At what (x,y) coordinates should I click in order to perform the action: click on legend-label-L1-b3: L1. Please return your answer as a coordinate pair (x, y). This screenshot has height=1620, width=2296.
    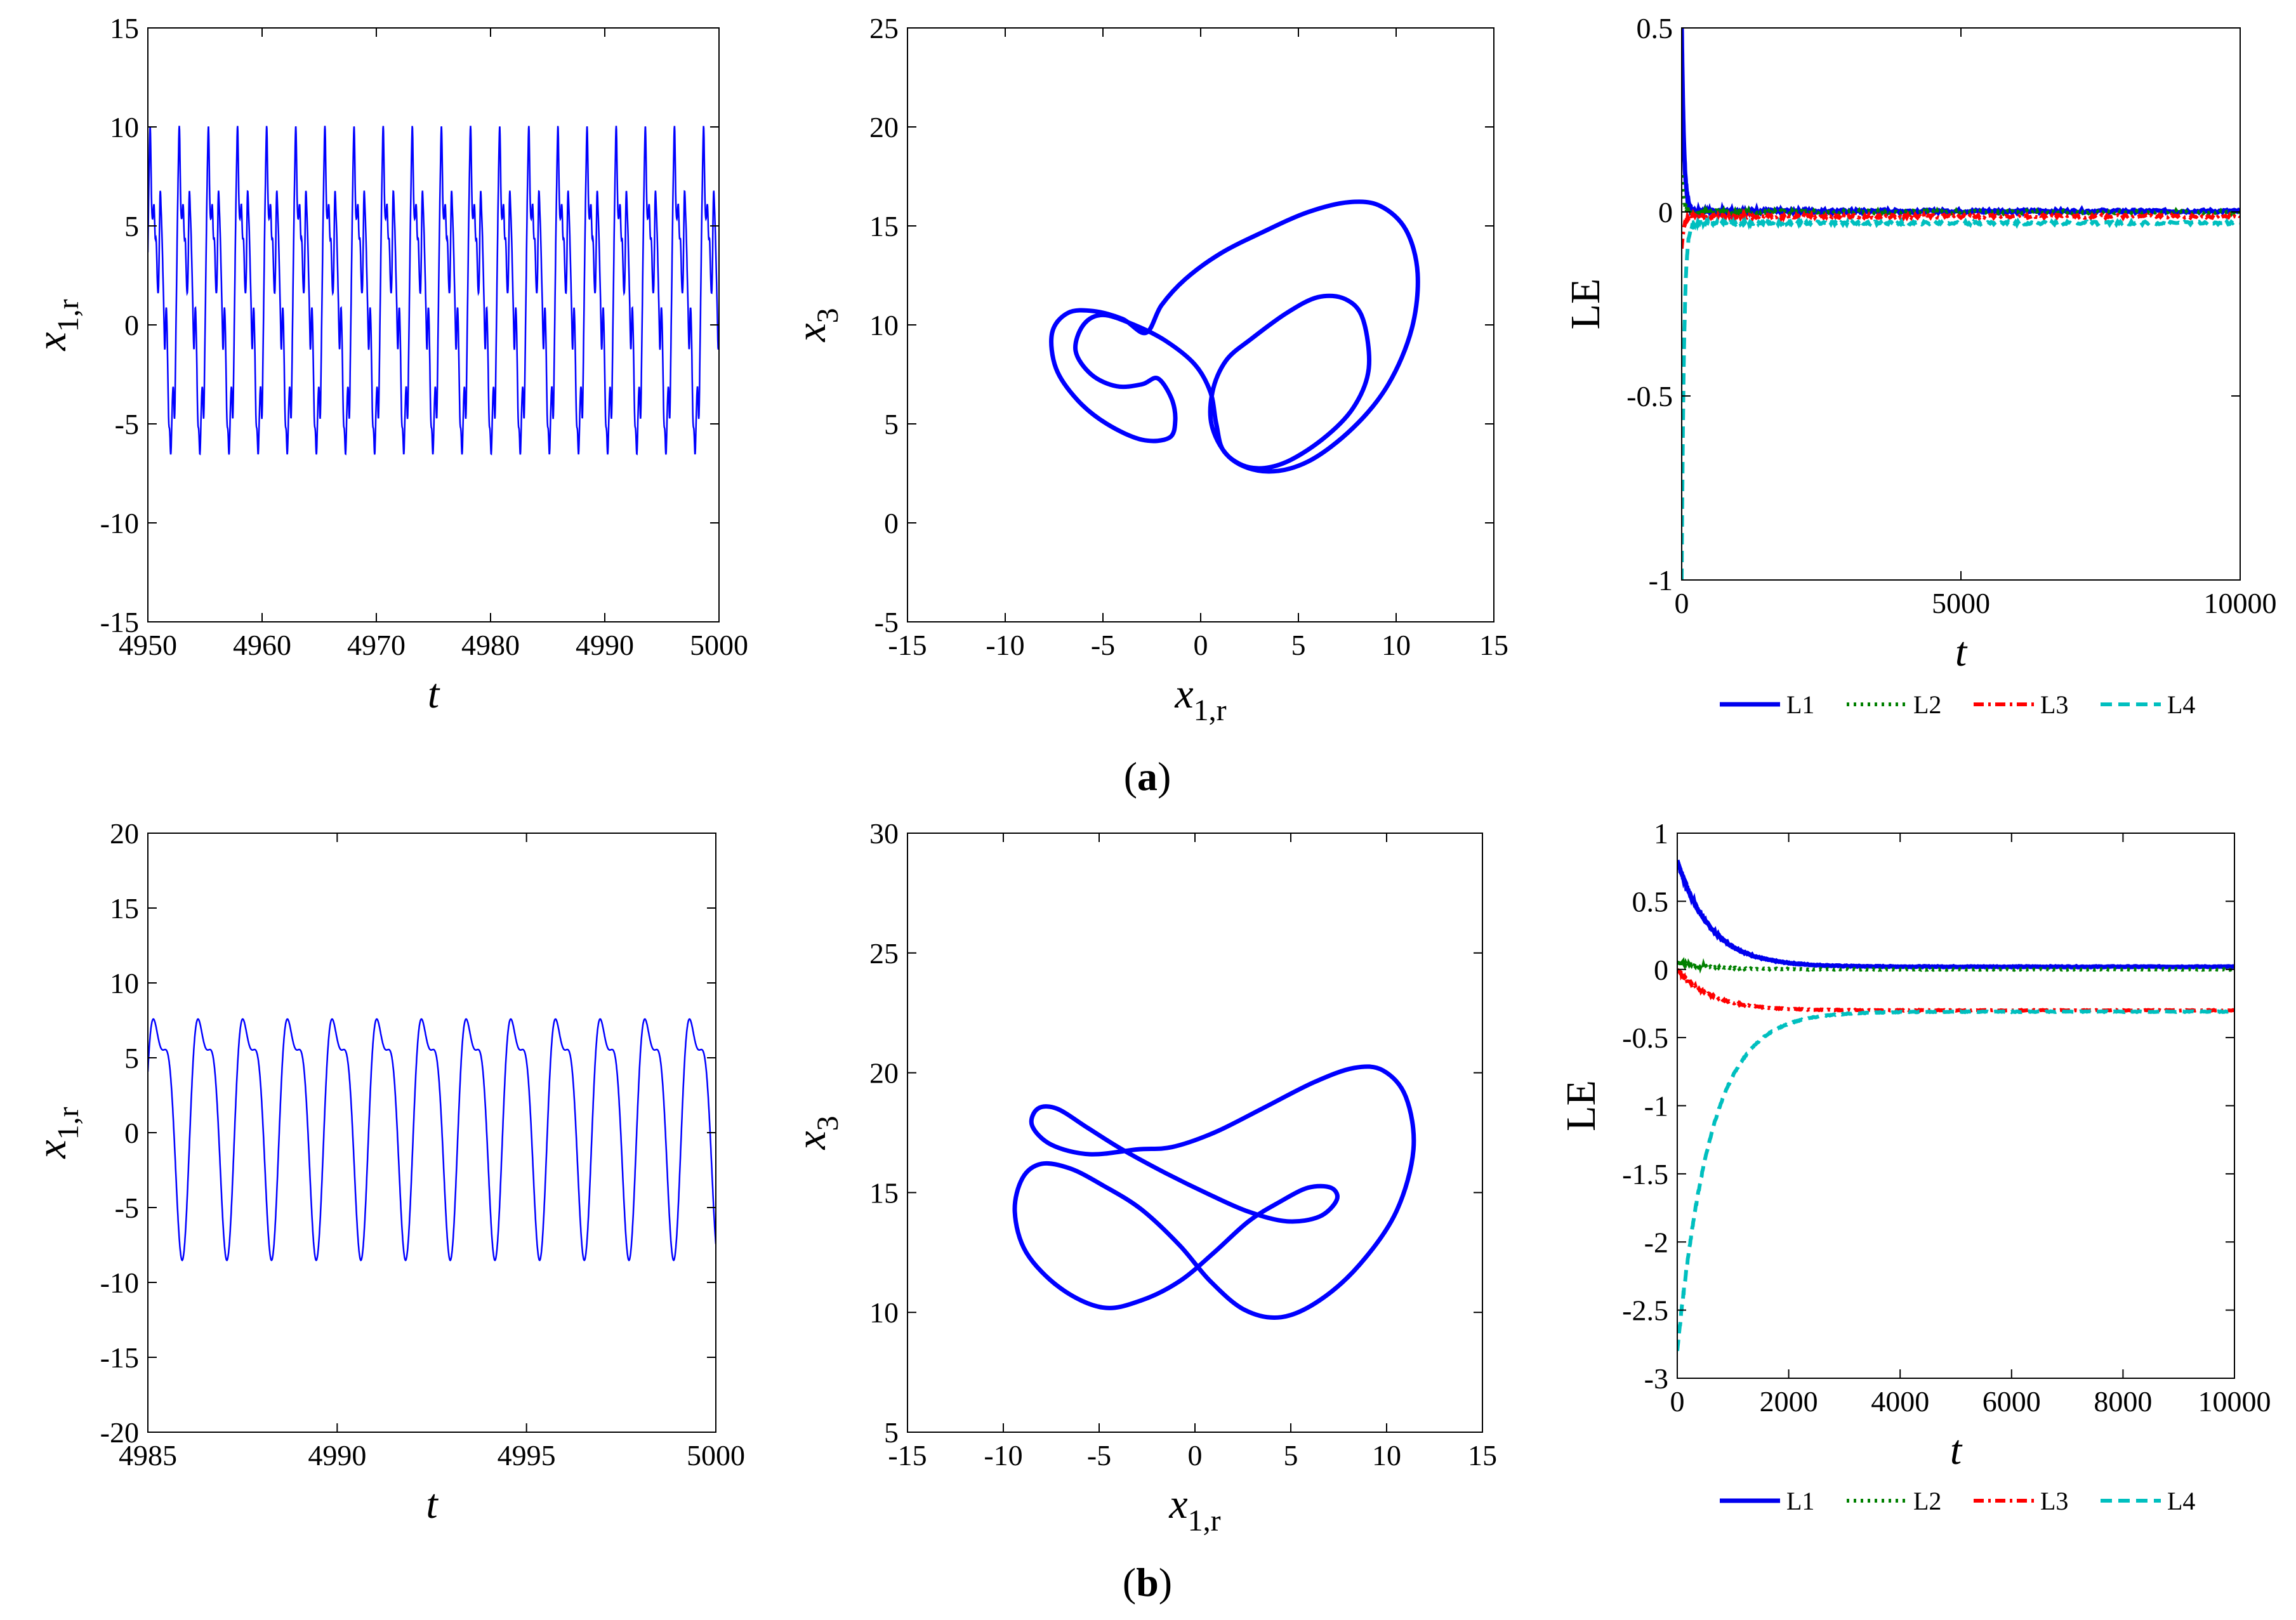
    Looking at the image, I should click on (1800, 1501).